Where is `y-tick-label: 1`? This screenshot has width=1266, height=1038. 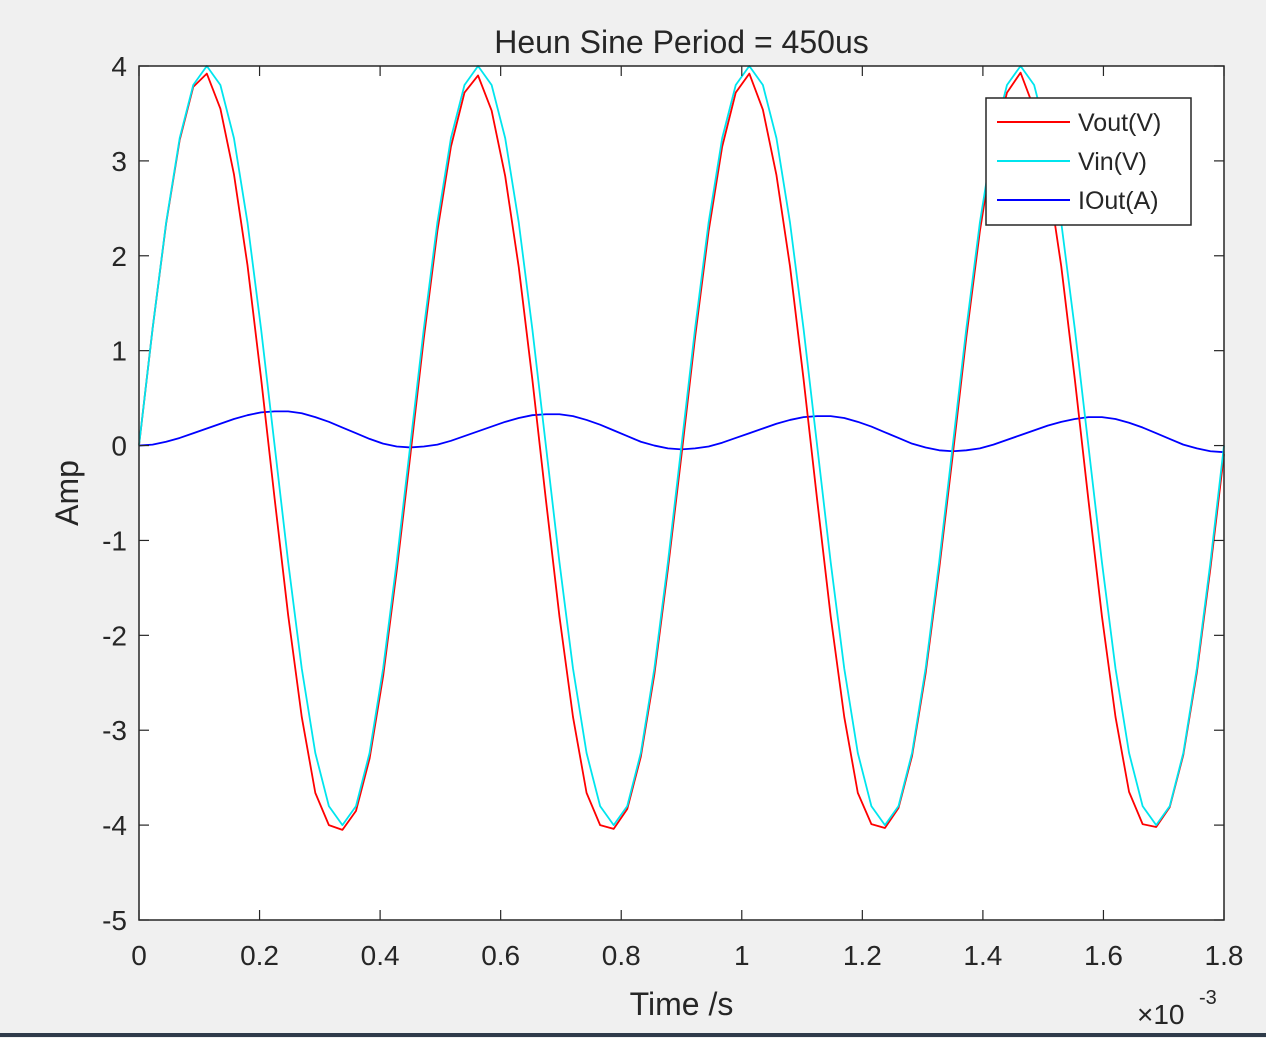
y-tick-label: 1 is located at coordinates (119, 351).